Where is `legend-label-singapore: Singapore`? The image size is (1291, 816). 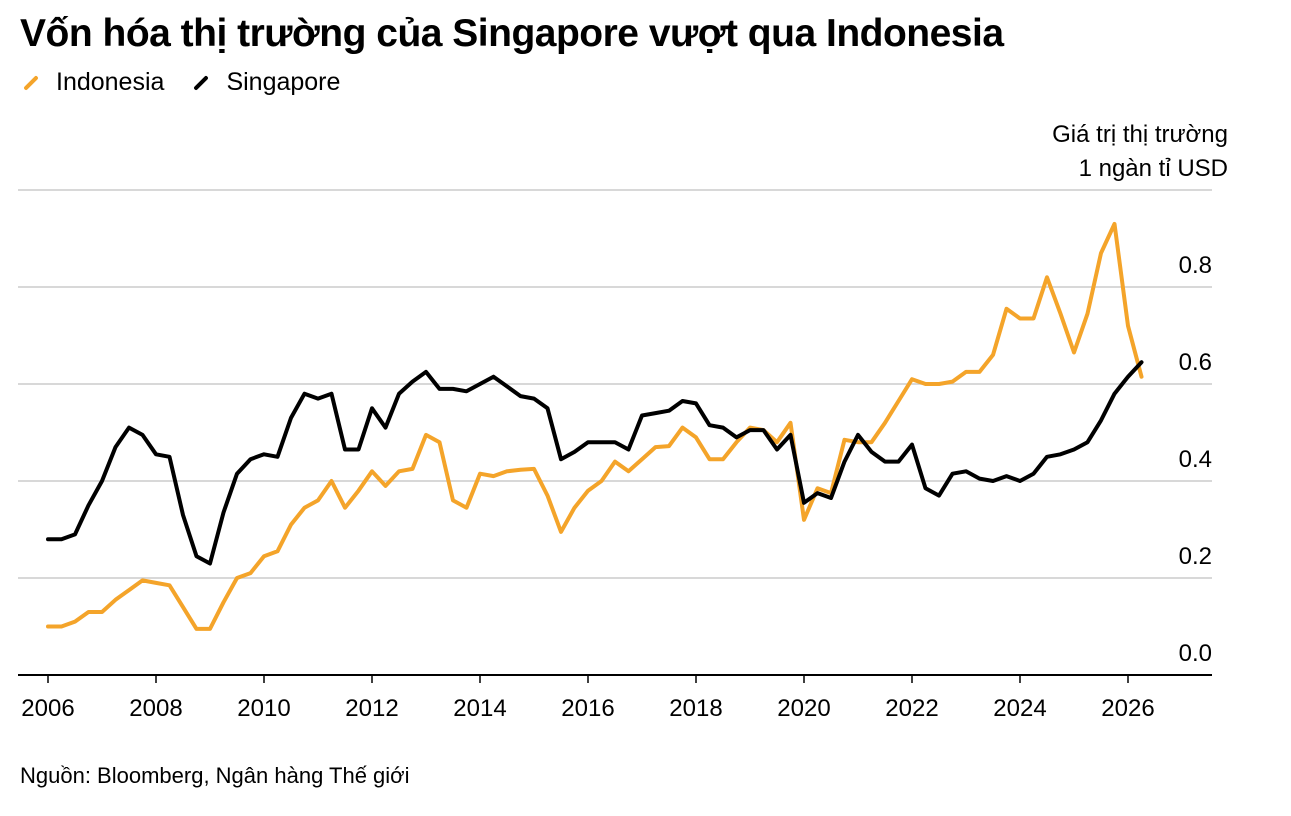
legend-label-singapore: Singapore is located at coordinates (283, 82).